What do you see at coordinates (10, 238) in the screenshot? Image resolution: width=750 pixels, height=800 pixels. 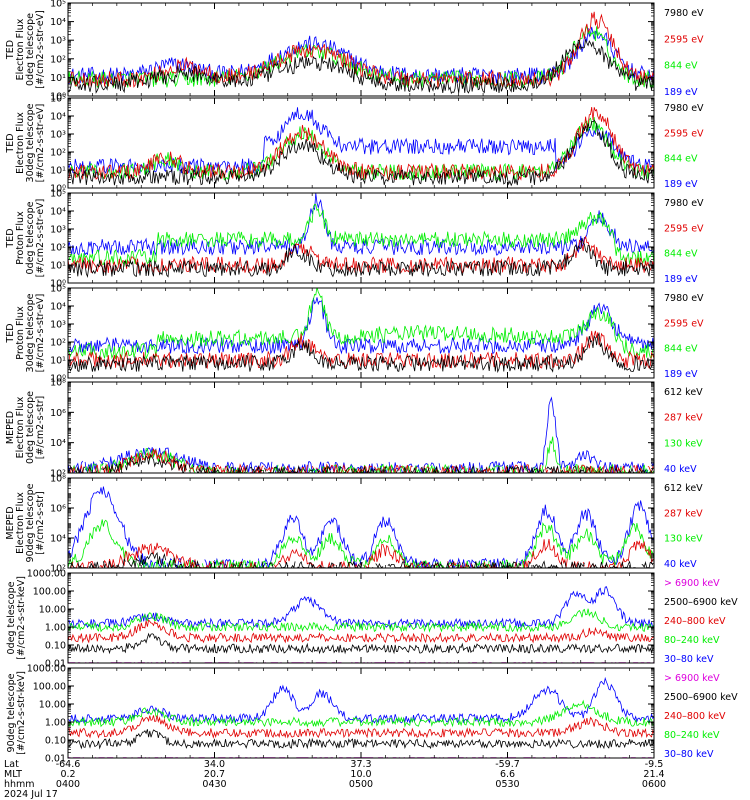 I see `panel-3-ylabel-line: TED` at bounding box center [10, 238].